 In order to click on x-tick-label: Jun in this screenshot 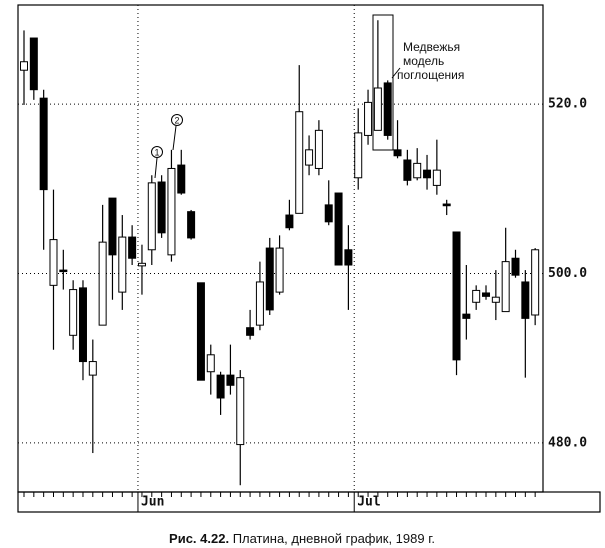, I will do `click(152, 502)`.